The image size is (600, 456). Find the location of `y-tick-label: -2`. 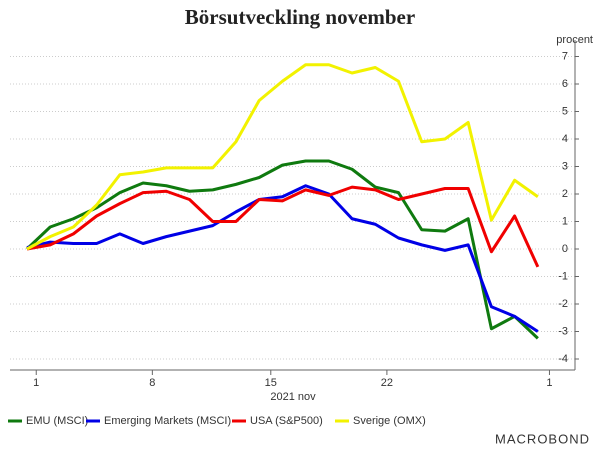

y-tick-label: -2 is located at coordinates (563, 304).